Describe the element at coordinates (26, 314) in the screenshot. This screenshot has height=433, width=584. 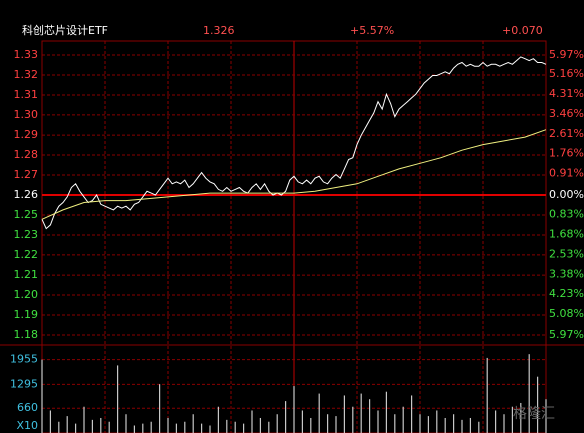
I see `y-tick-label: 1.19` at that location.